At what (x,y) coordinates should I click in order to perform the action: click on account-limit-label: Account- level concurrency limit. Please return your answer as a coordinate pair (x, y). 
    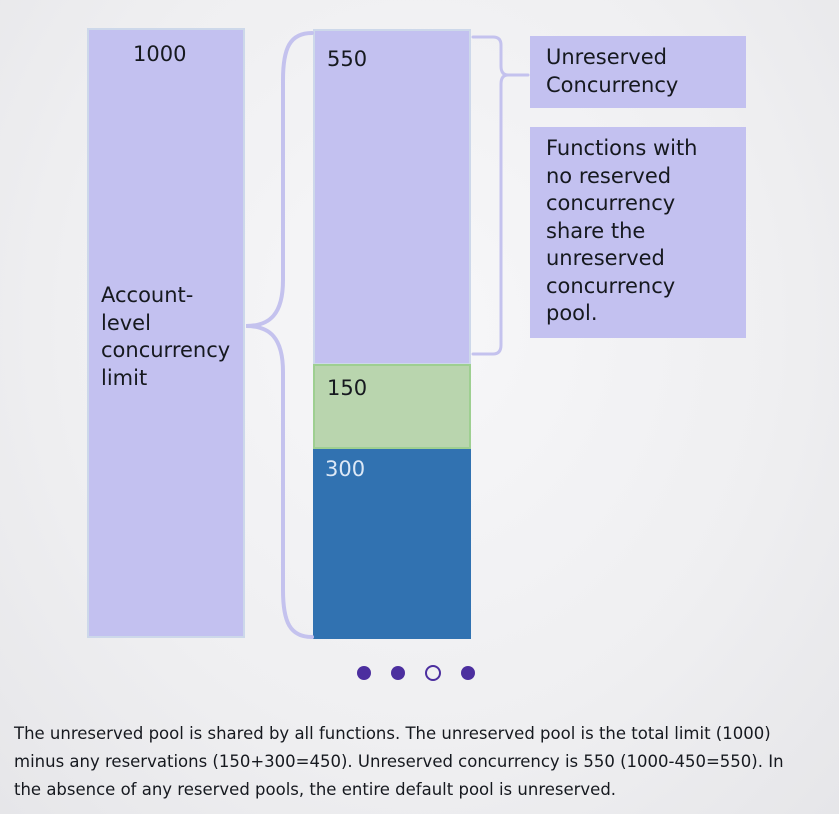
    Looking at the image, I should click on (165, 337).